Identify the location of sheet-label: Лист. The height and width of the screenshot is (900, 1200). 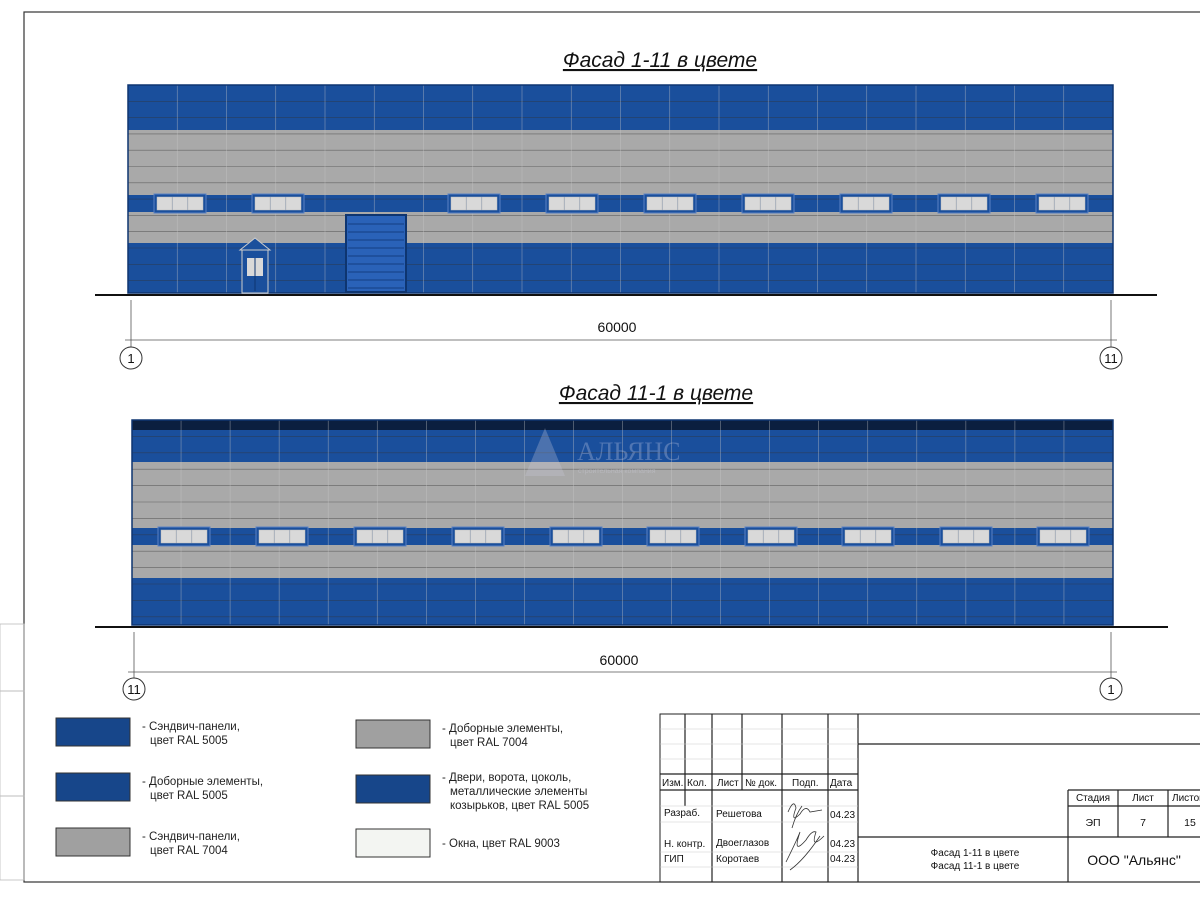
(1143, 798).